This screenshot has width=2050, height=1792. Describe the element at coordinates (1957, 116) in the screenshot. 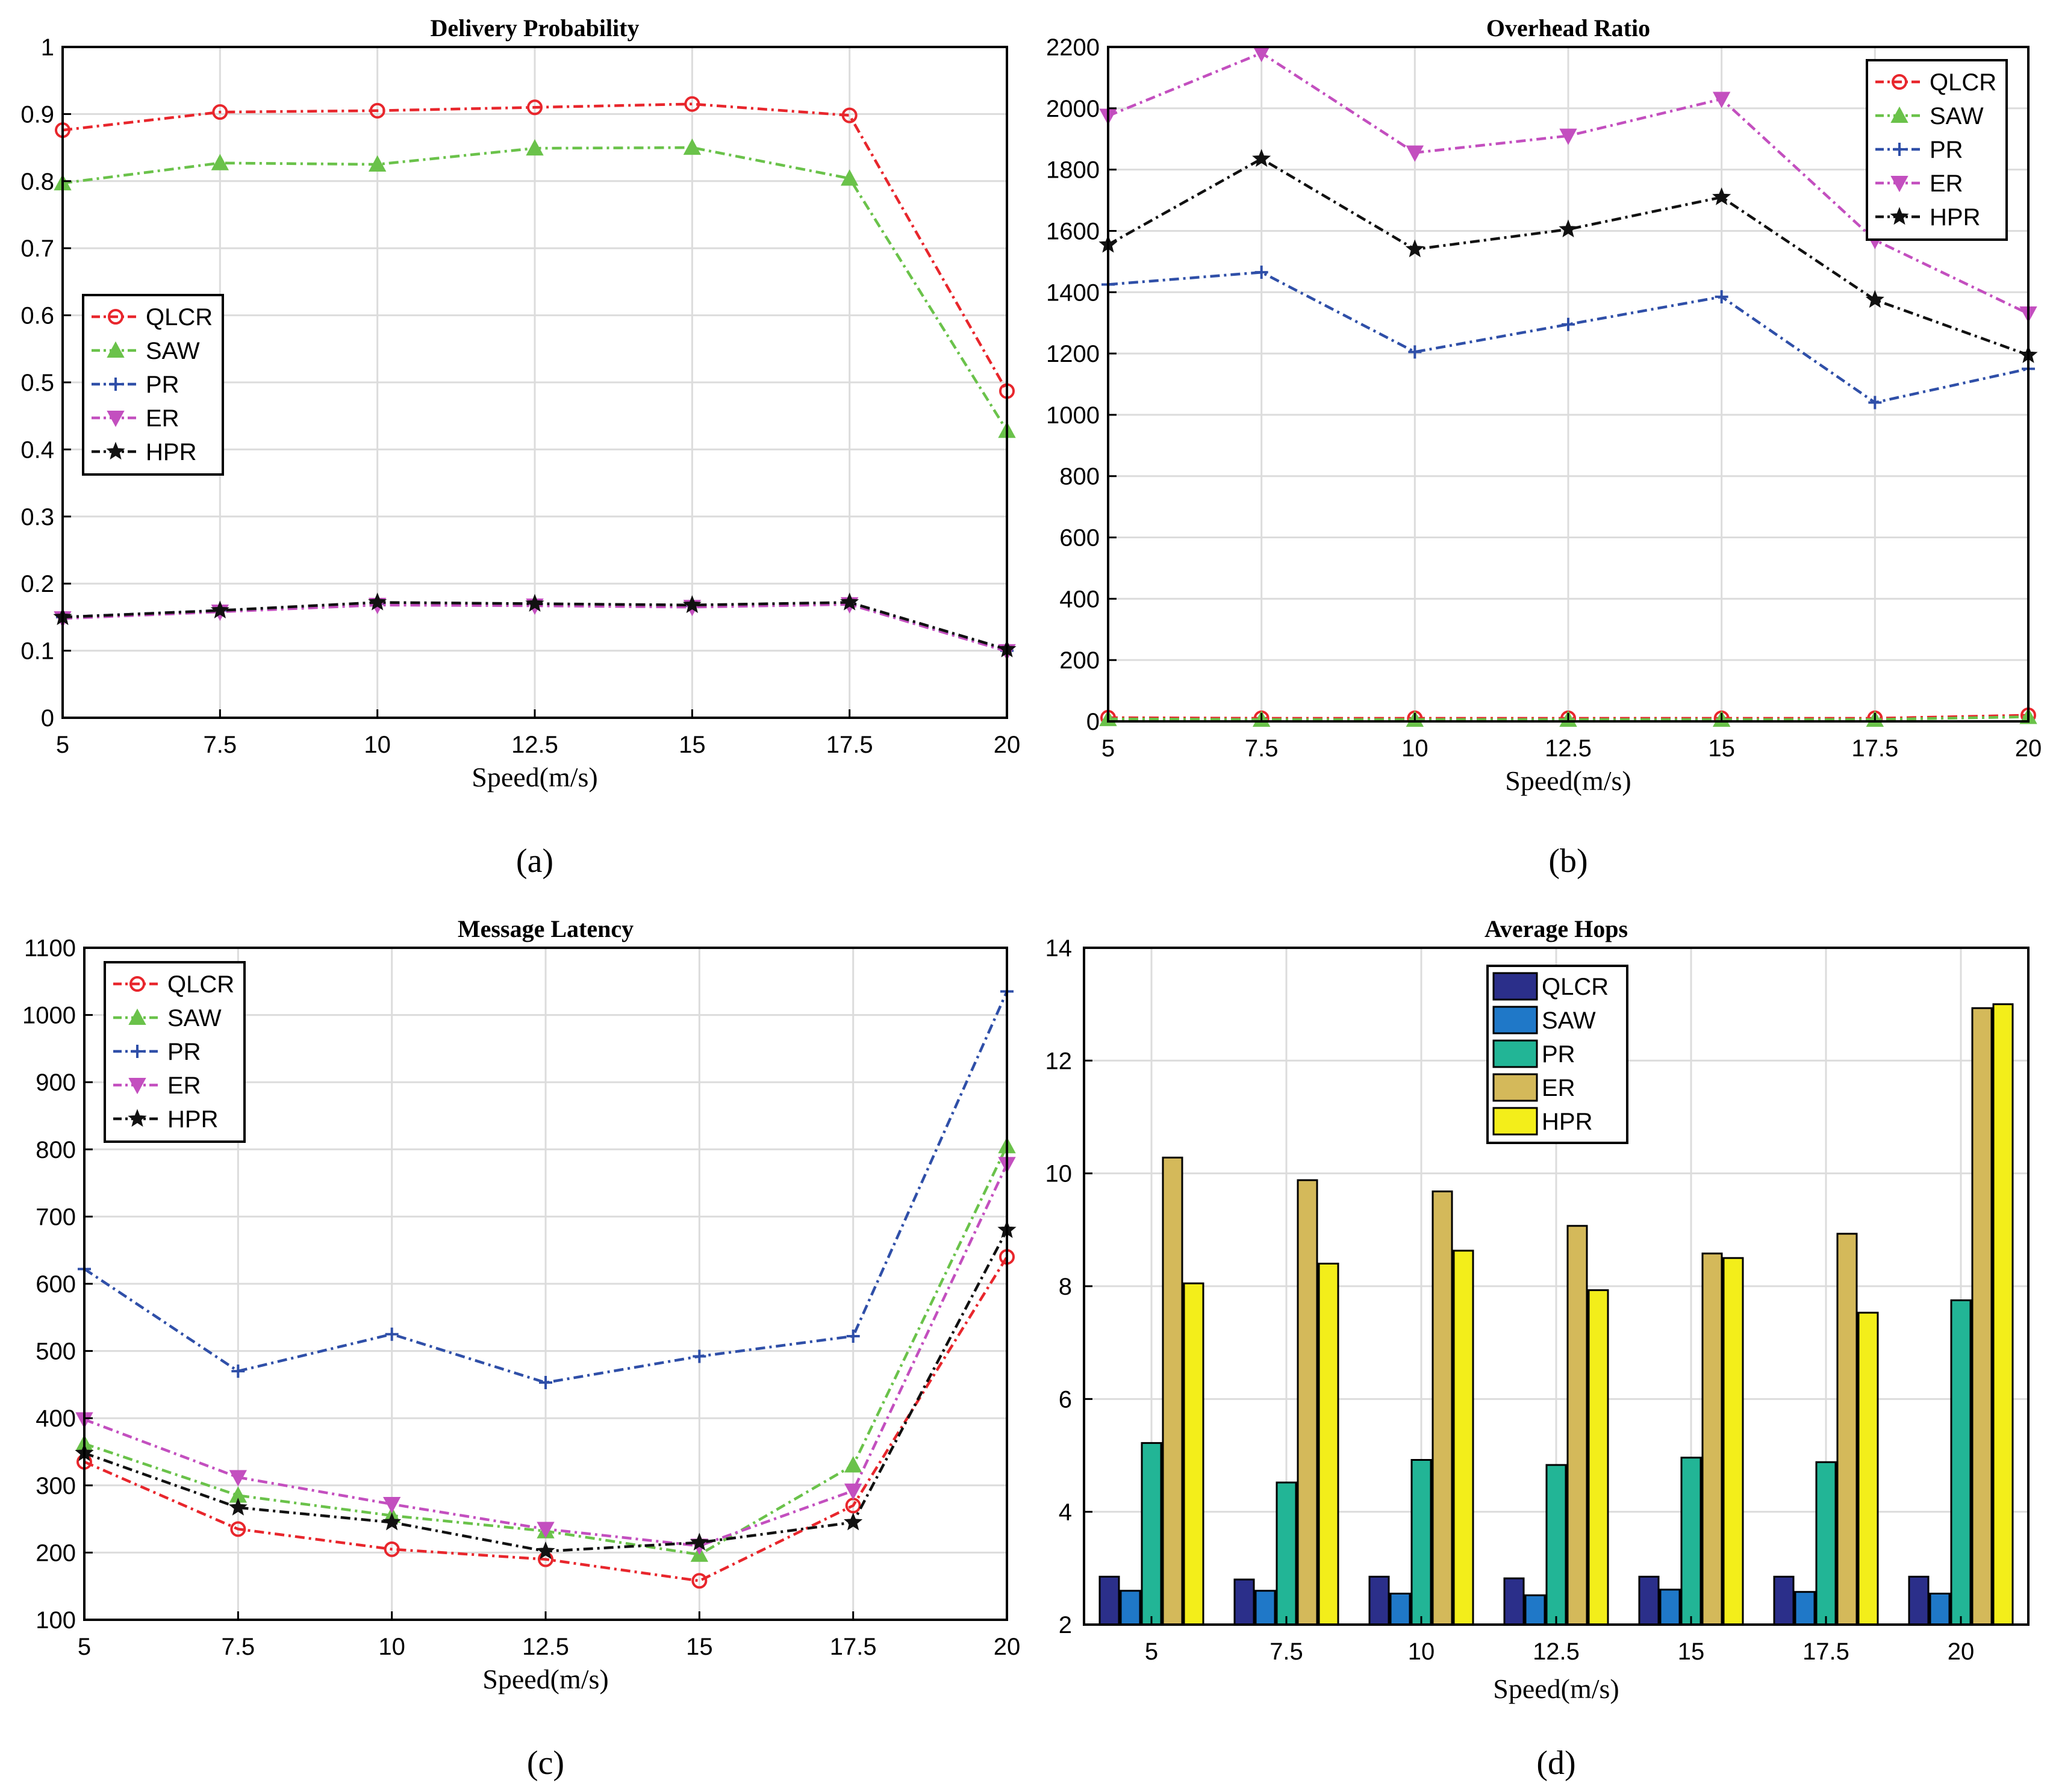

I see `legend-label-saw: SAW` at that location.